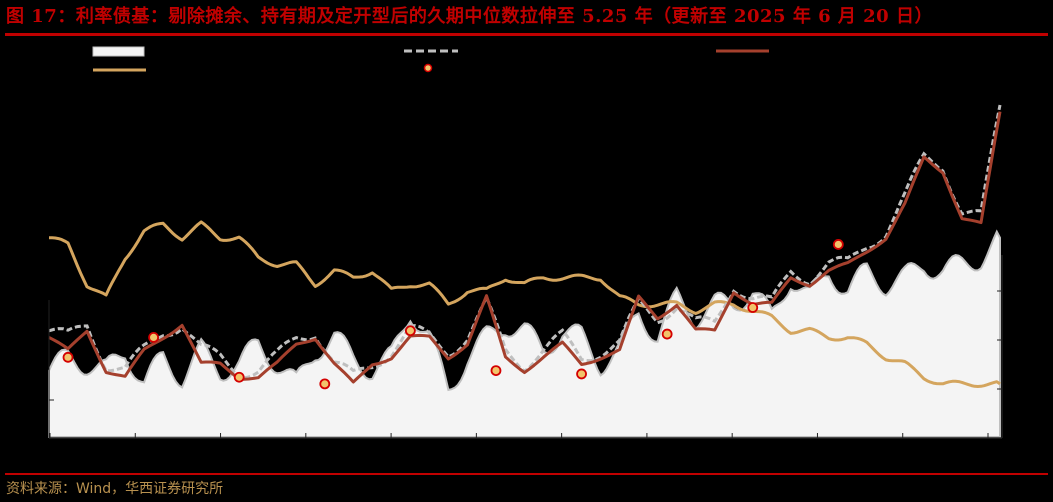 Image resolution: width=1053 pixels, height=502 pixels. What do you see at coordinates (115, 489) in the screenshot?
I see `source-note: 资料来源：Wind，华西证券研究所` at bounding box center [115, 489].